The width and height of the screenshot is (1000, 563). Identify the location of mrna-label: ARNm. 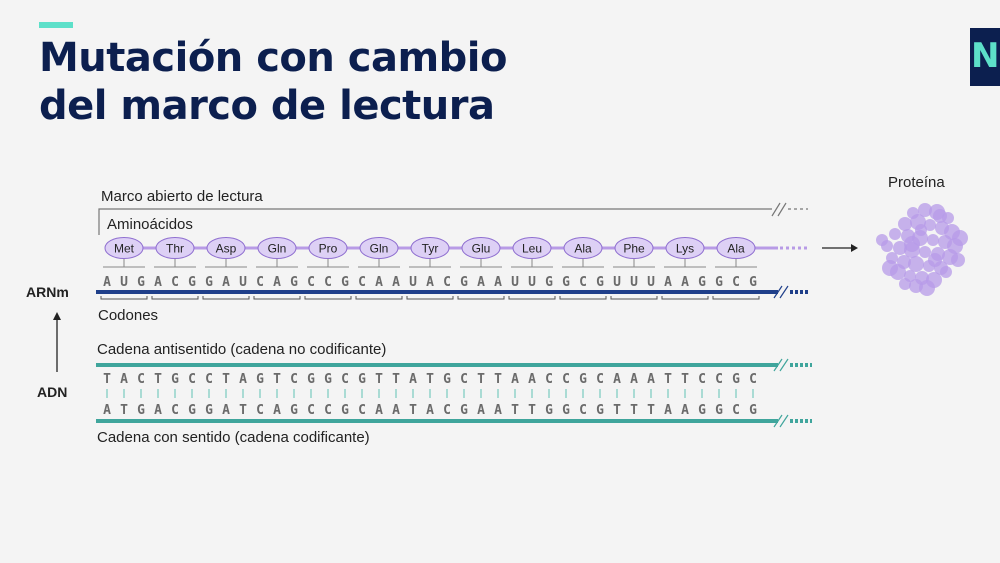
(47, 292).